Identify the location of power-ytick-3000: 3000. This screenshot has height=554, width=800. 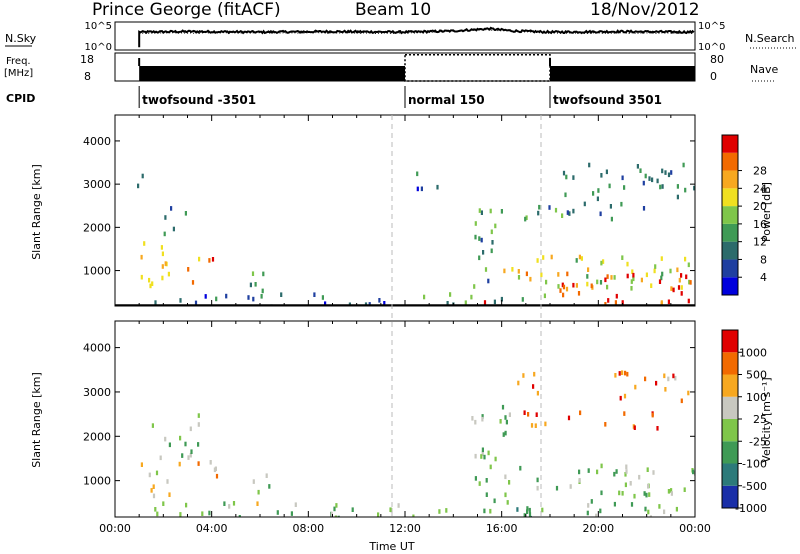
(97, 184).